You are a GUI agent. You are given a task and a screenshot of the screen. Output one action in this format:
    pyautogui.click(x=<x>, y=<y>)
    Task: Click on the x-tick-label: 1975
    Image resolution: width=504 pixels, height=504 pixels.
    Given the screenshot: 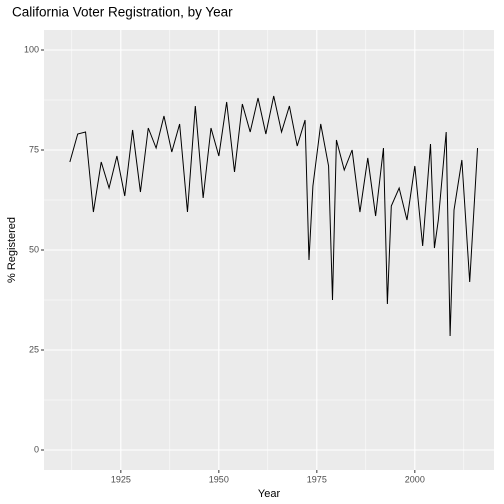 What is the action you would take?
    pyautogui.click(x=317, y=479)
    